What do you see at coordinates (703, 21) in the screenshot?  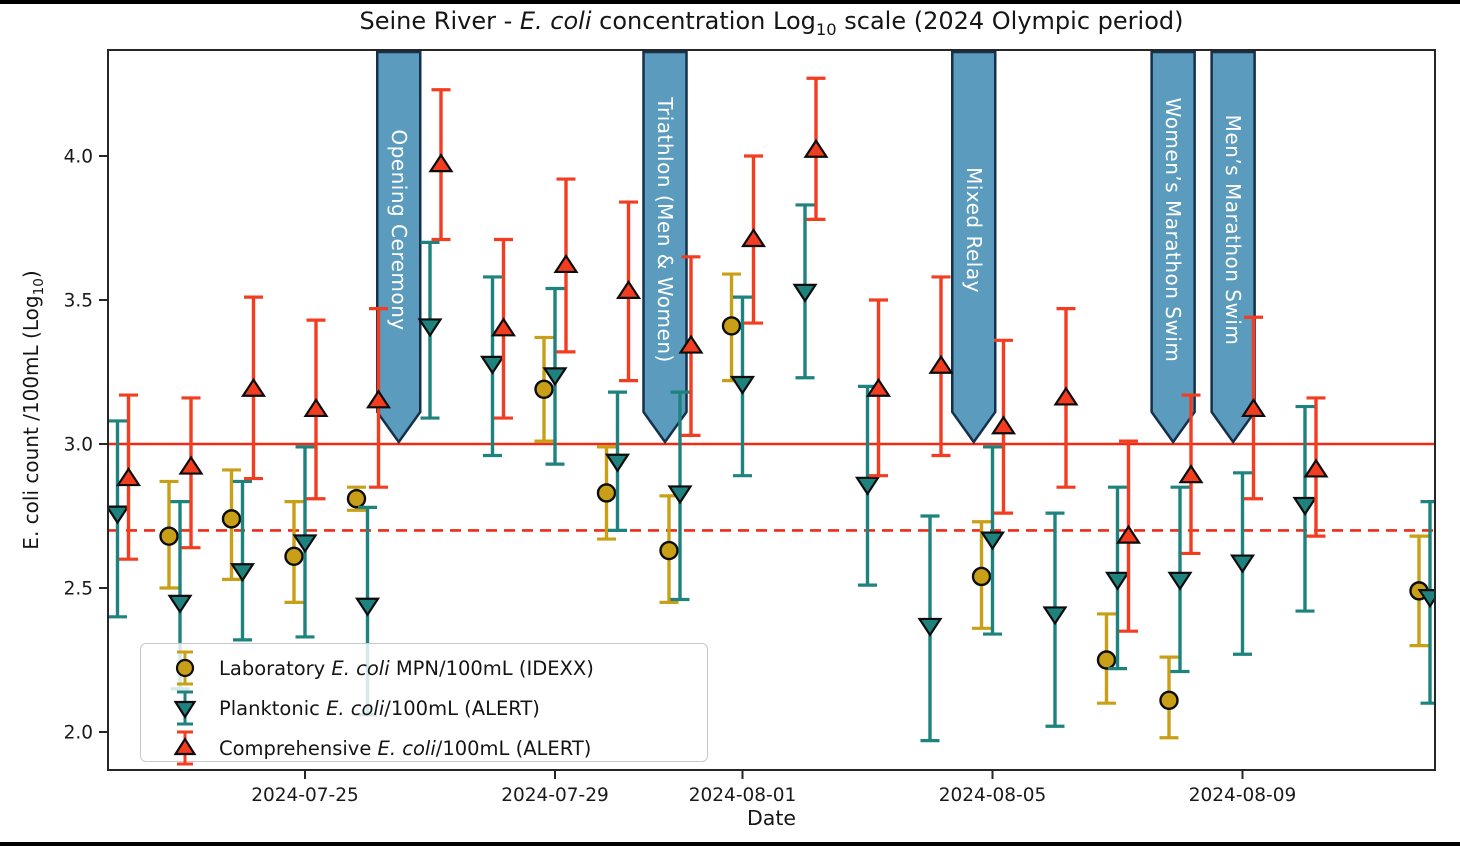 I see `title-middle: concentration Log` at bounding box center [703, 21].